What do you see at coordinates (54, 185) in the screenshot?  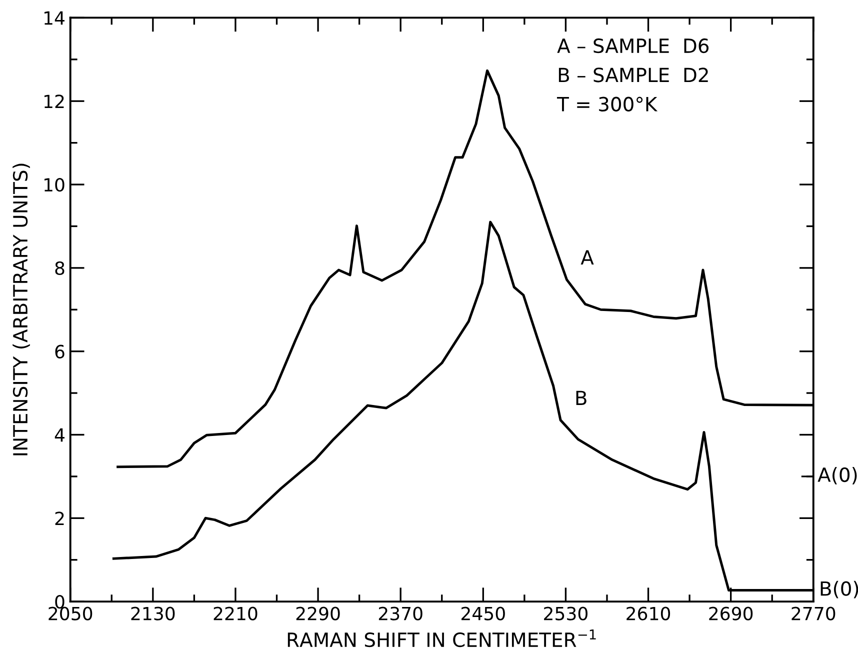 I see `y-tick-label: 10` at bounding box center [54, 185].